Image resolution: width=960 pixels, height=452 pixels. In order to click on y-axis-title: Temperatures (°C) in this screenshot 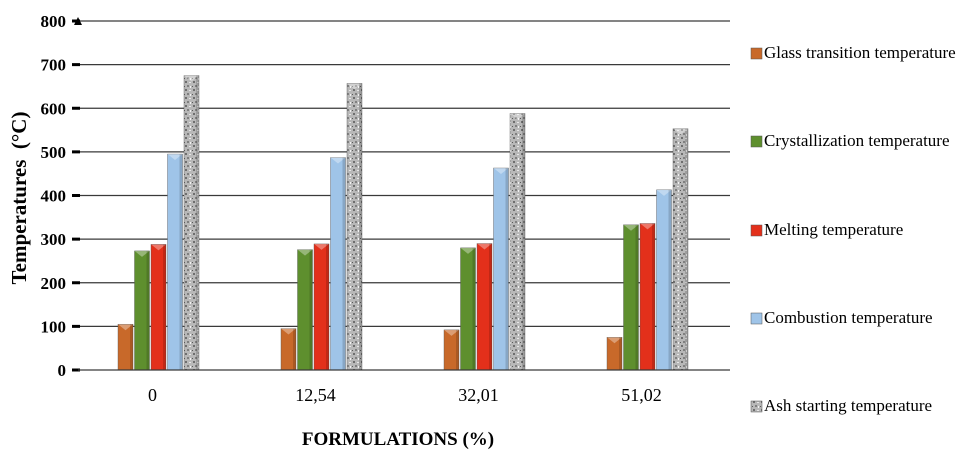, I will do `click(19, 198)`.